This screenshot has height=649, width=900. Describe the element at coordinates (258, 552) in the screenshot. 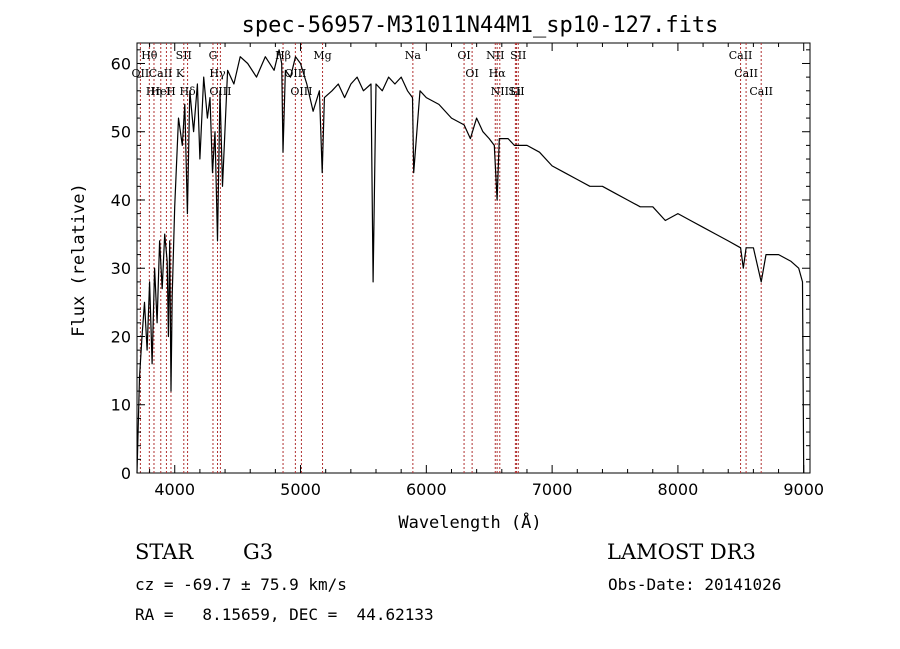

I see `object-subclass: G3` at that location.